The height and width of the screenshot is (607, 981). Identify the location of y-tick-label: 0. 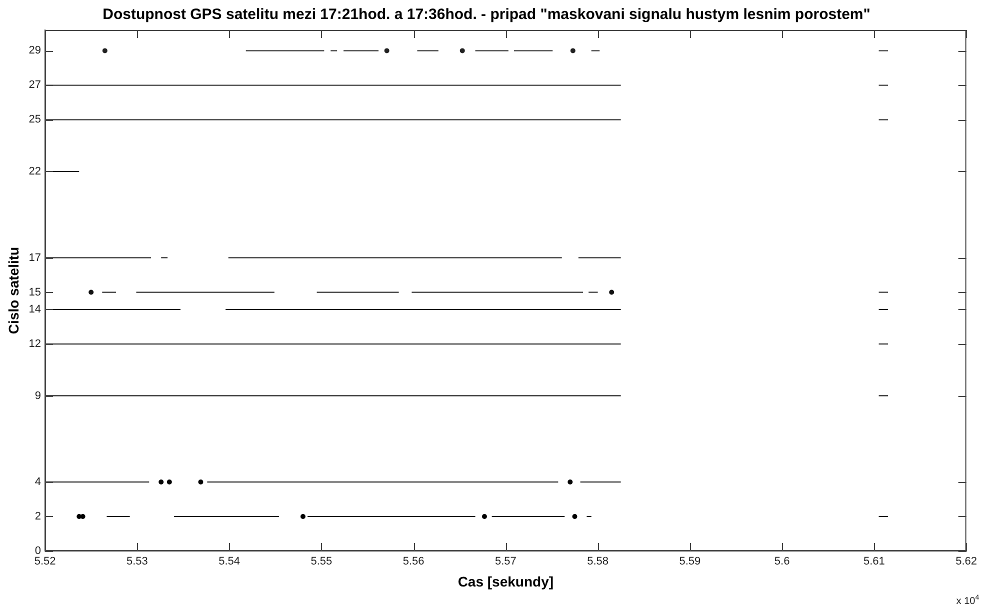
(38, 551).